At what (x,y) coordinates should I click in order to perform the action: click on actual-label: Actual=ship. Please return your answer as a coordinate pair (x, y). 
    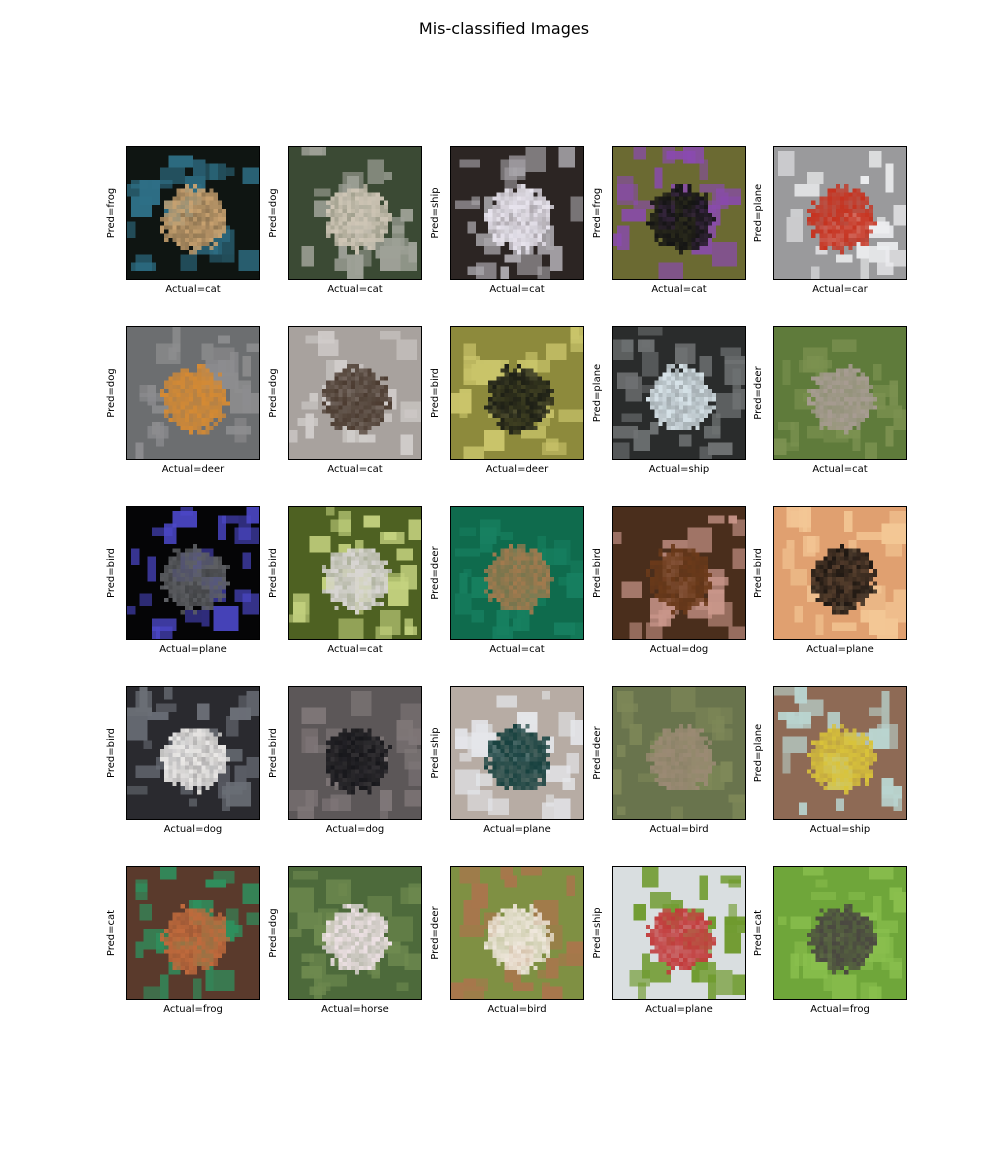
    Looking at the image, I should click on (840, 829).